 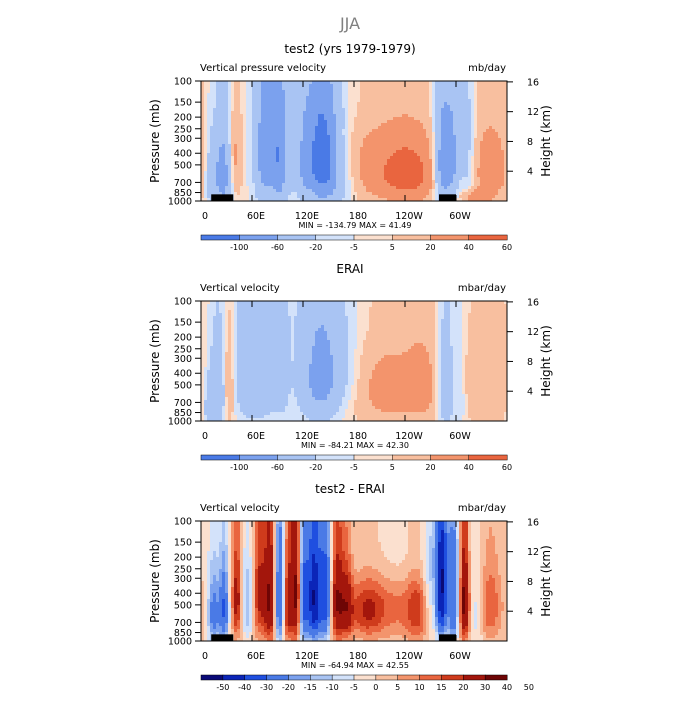 What do you see at coordinates (354, 361) in the screenshot?
I see `heatmap` at bounding box center [354, 361].